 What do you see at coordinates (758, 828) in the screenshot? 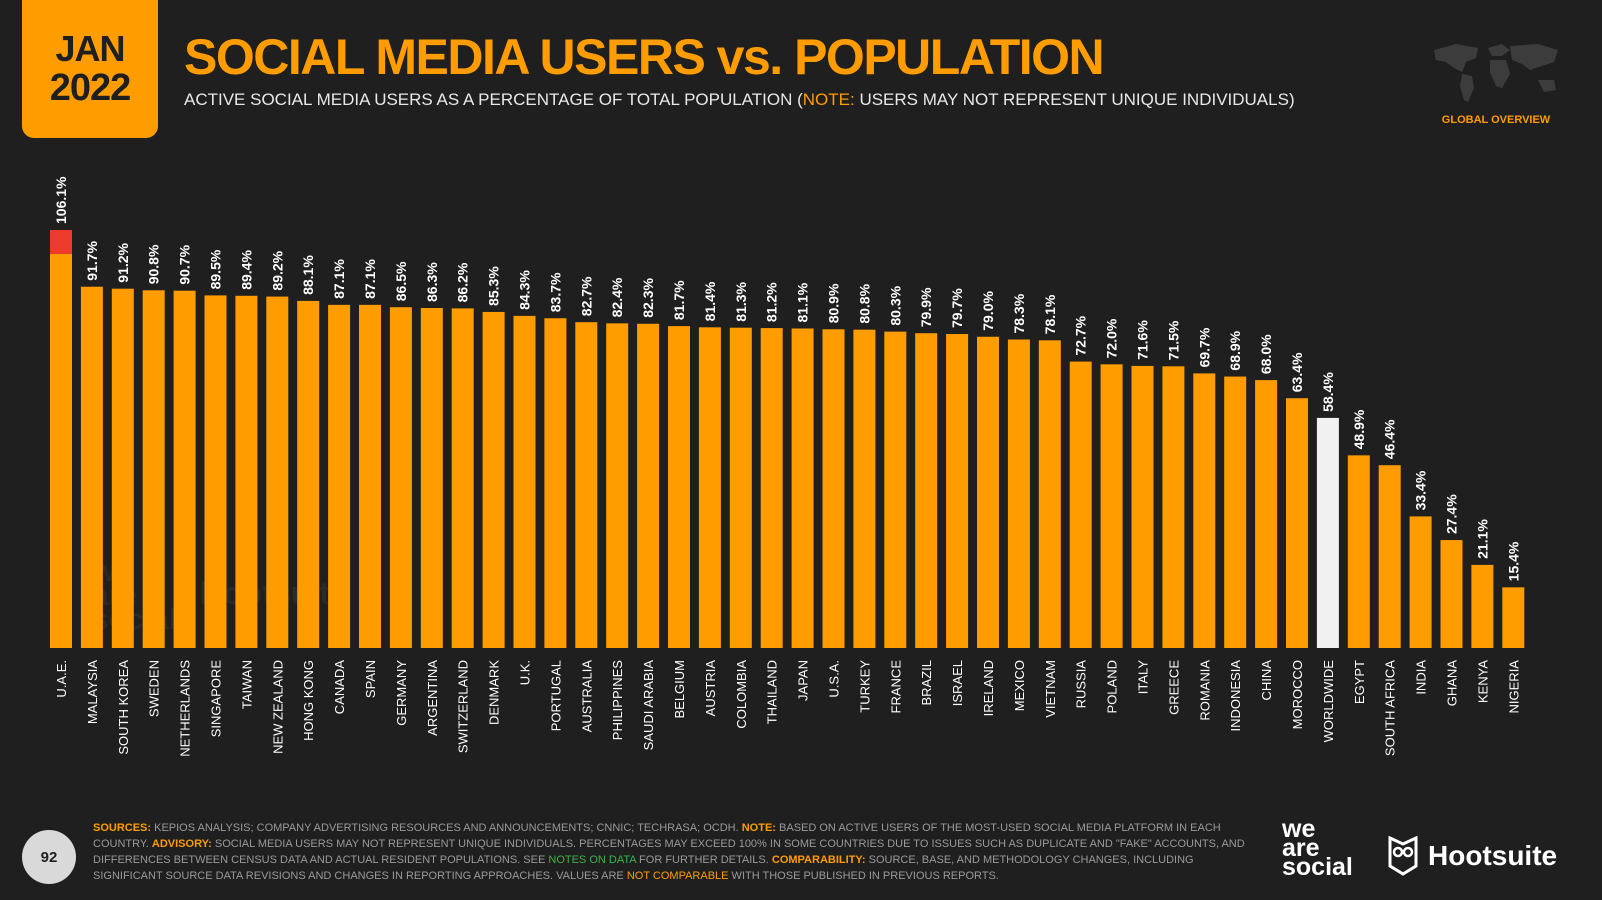
I see `note-label: NOTE:` at bounding box center [758, 828].